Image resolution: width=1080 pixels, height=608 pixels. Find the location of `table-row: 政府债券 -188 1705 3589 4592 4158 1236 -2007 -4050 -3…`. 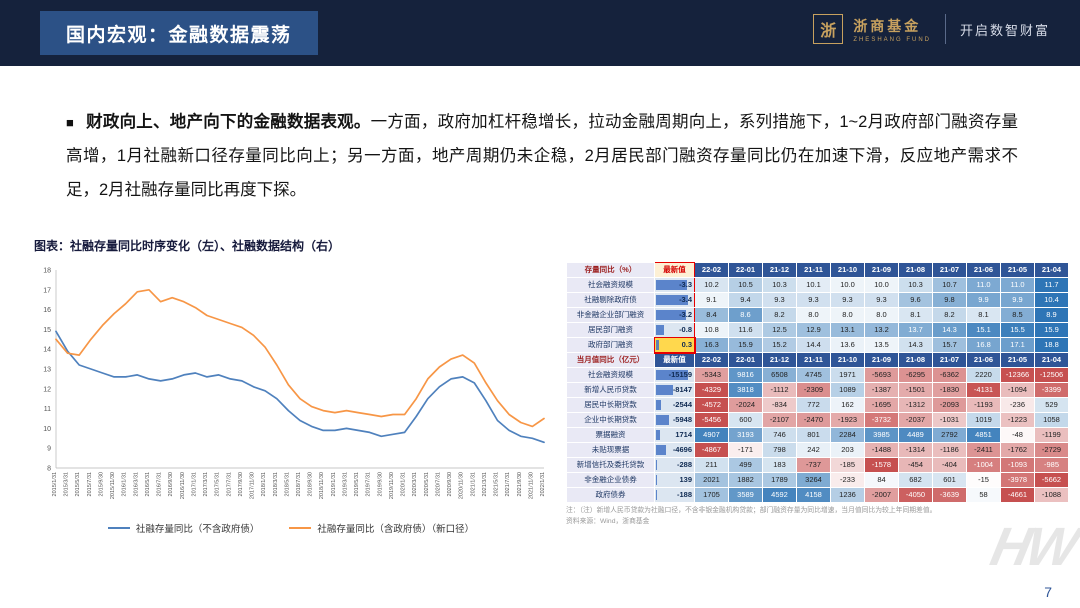

table-row: 政府债券 -188 1705 3589 4592 4158 1236 -2007 -4050 -3… is located at coordinates (817, 495).